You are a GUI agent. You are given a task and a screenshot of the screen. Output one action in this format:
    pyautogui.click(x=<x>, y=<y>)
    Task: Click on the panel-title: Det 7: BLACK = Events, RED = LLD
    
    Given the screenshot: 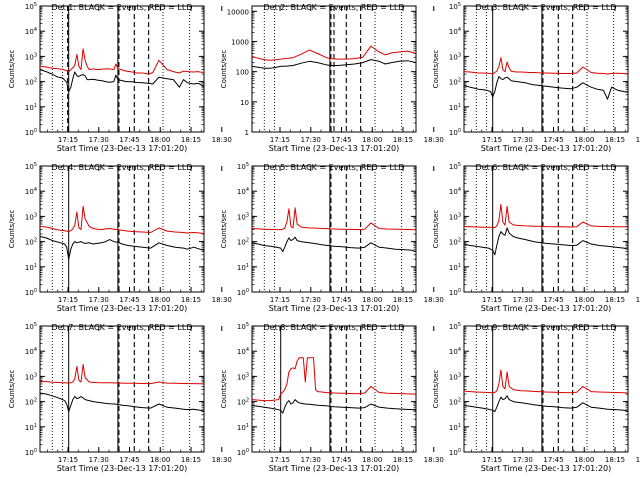 What is the action you would take?
    pyautogui.click(x=122, y=327)
    